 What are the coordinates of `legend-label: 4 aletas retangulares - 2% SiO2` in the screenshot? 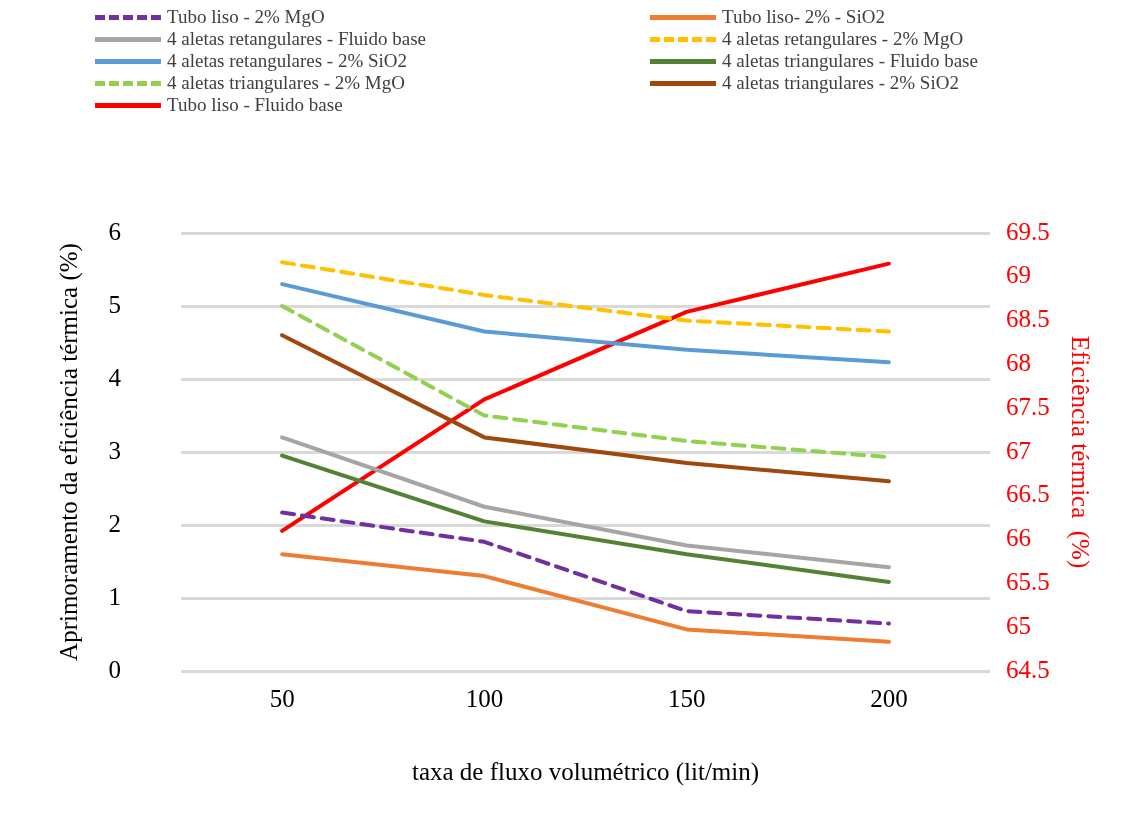 It's located at (287, 61).